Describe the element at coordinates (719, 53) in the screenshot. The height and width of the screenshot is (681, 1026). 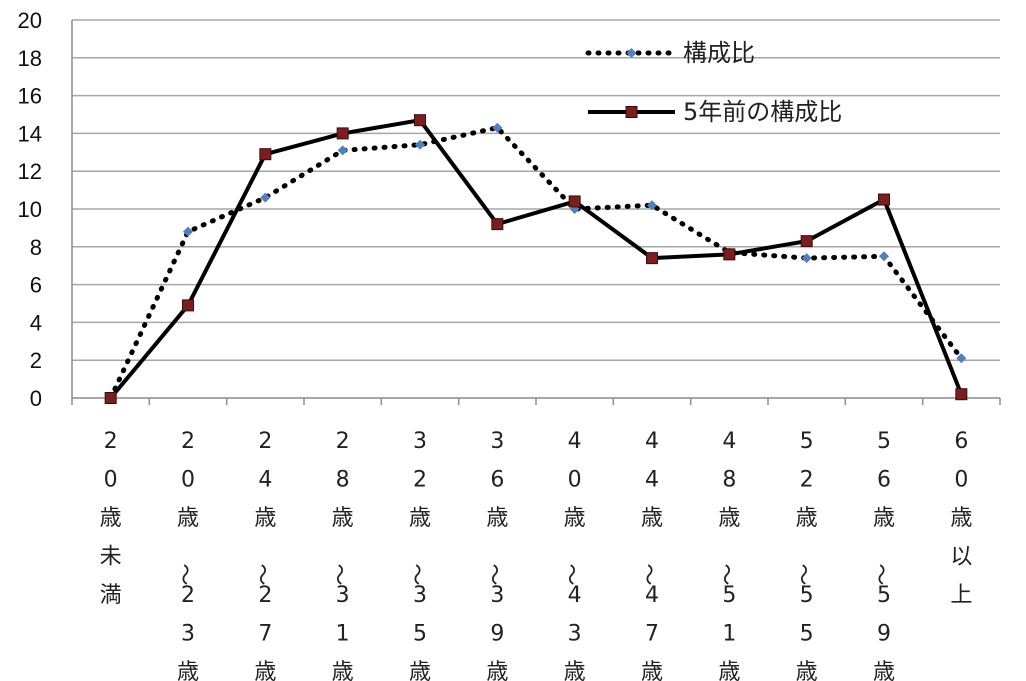
I see `legend-label: 構成比` at that location.